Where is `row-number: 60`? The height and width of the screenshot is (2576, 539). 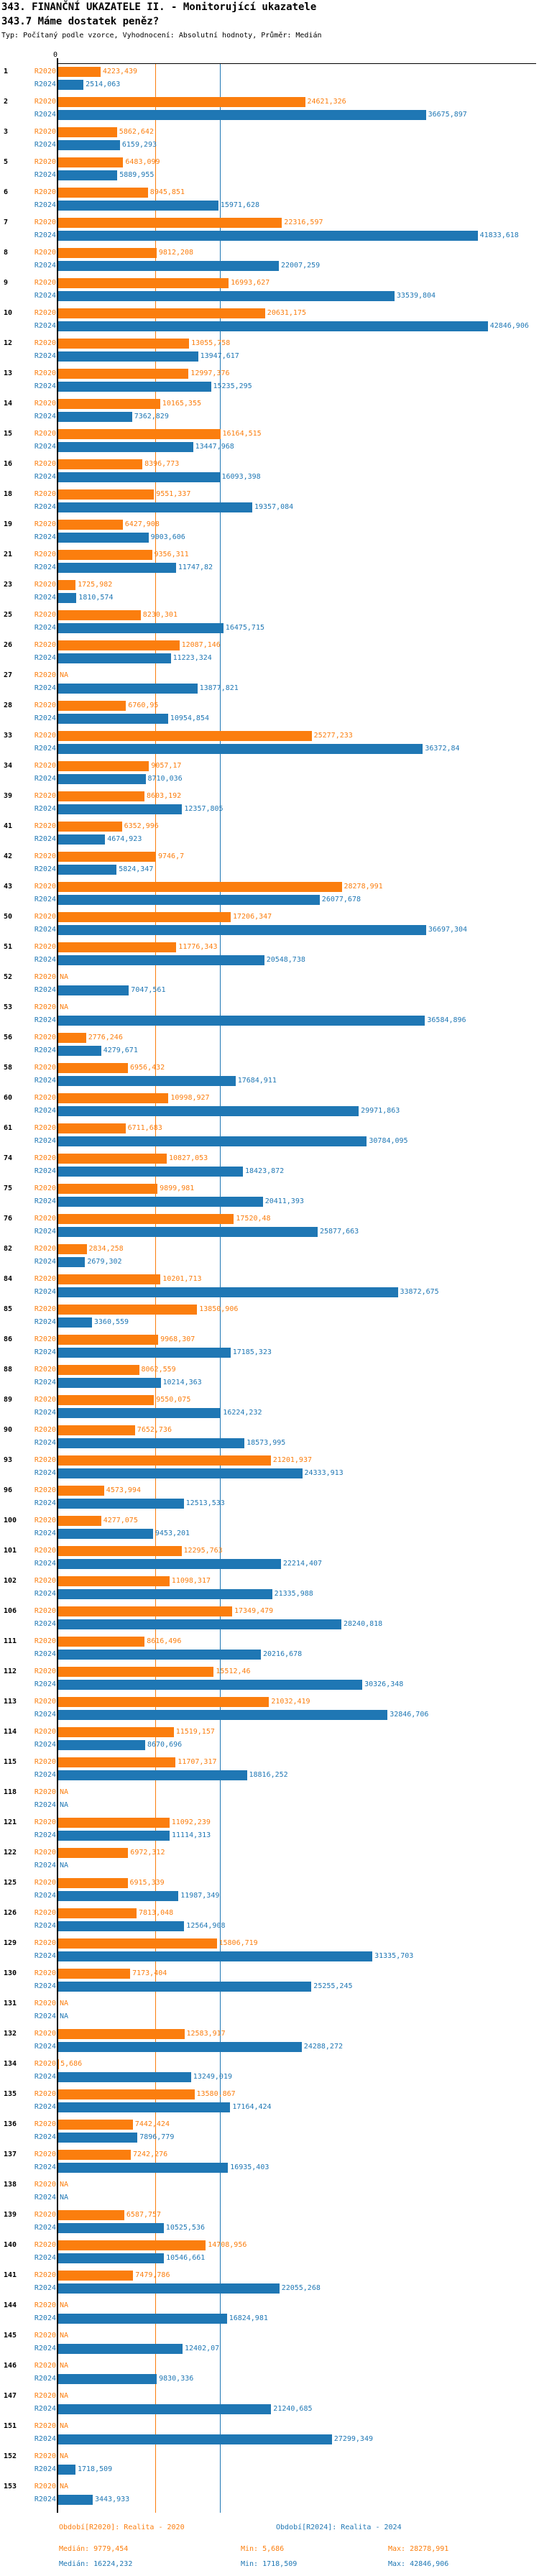
row-number: 60 is located at coordinates (8, 1098).